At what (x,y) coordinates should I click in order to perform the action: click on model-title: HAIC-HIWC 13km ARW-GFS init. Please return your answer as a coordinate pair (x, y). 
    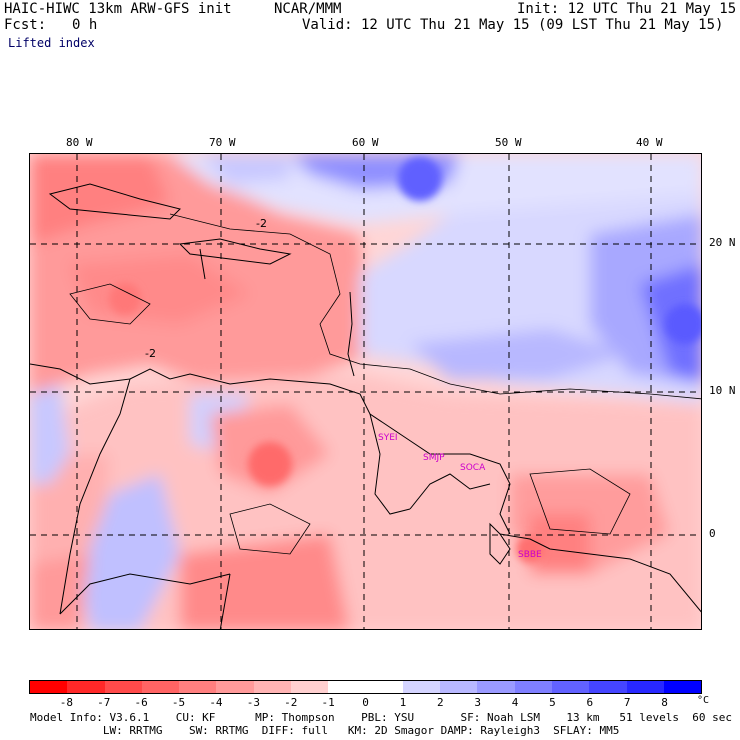
    Looking at the image, I should click on (118, 9).